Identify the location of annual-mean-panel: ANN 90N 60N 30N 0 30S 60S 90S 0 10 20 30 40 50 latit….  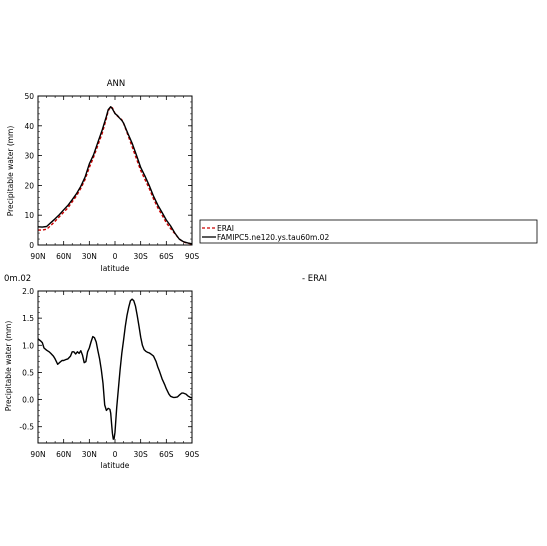
(102, 176).